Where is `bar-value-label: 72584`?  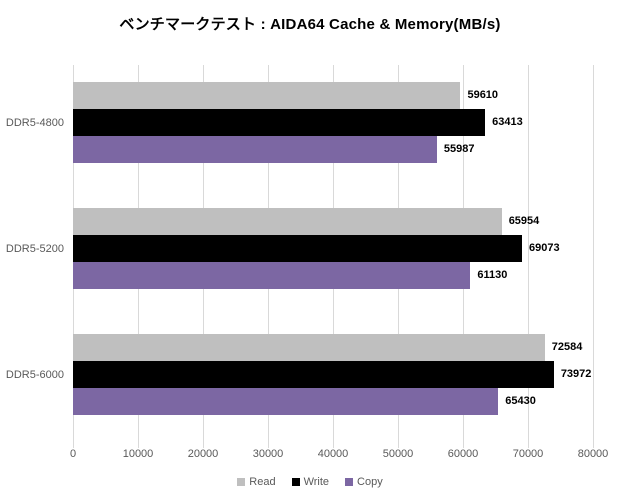 bar-value-label: 72584 is located at coordinates (567, 347).